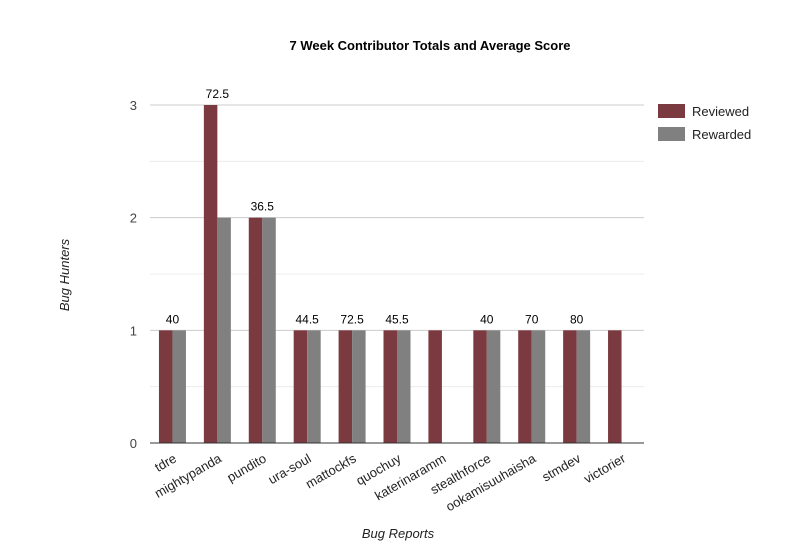  Describe the element at coordinates (133, 105) in the screenshot. I see `y-tick-label: 3` at that location.